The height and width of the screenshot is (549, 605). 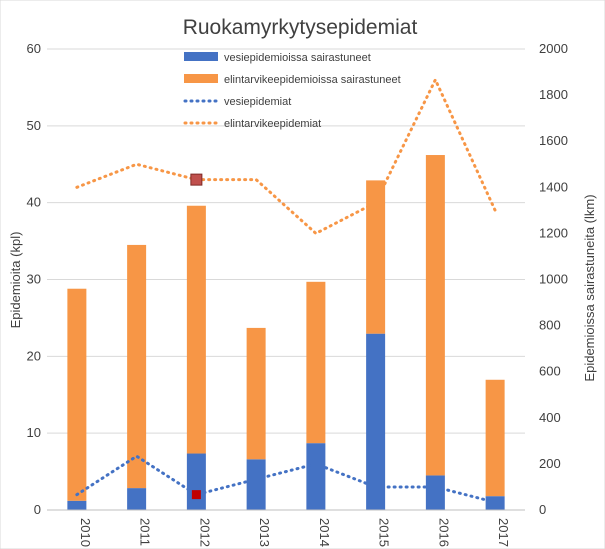 I want to click on y-left-tick-label: 60, so click(x=34, y=48).